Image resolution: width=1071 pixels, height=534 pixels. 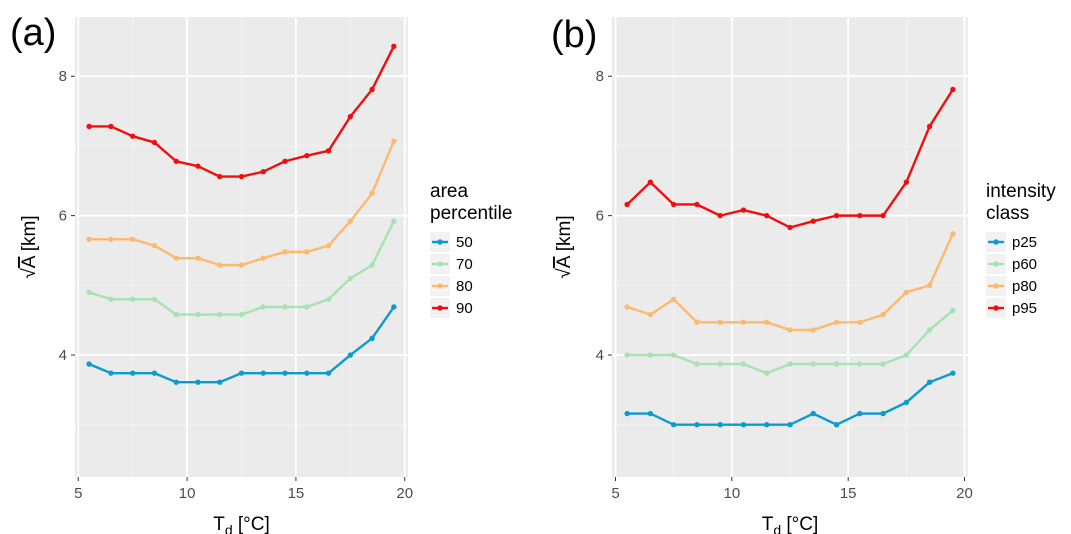 What do you see at coordinates (615, 493) in the screenshot?
I see `x-tick-label: 5` at bounding box center [615, 493].